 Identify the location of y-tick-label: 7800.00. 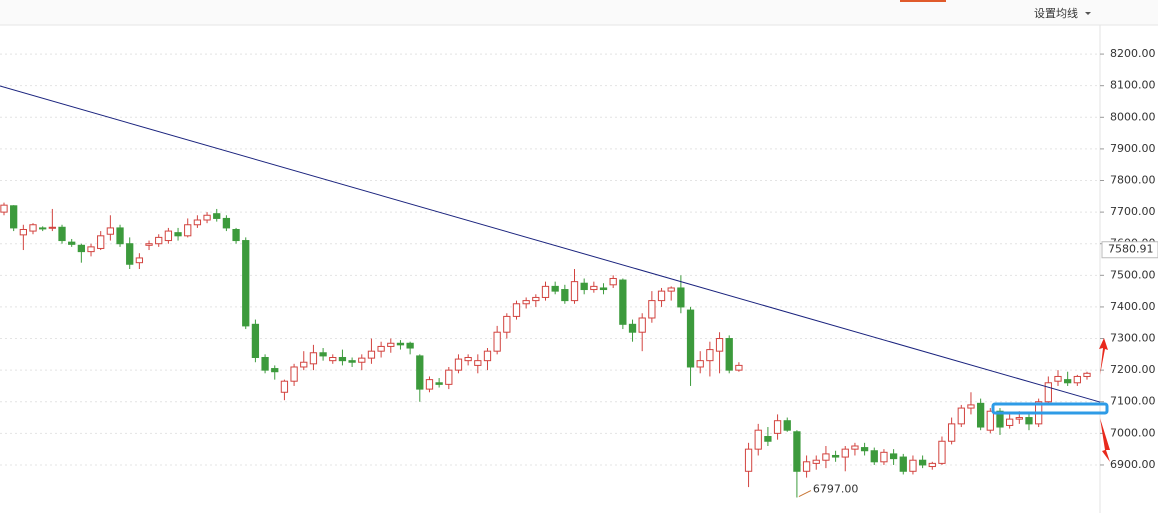
(1133, 180).